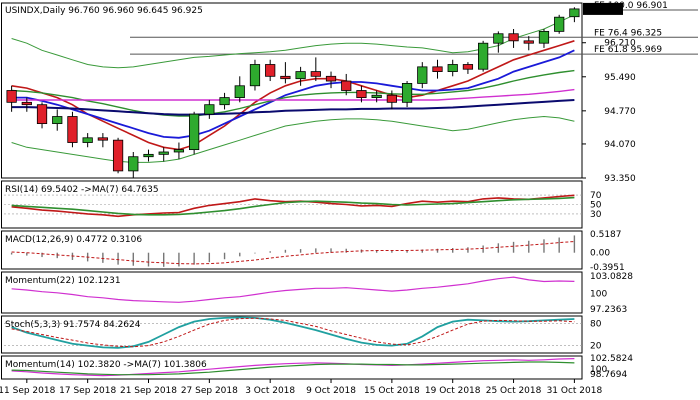  What do you see at coordinates (608, 310) in the screenshot?
I see `momentum22-ytick-label: 97.2363` at bounding box center [608, 310].